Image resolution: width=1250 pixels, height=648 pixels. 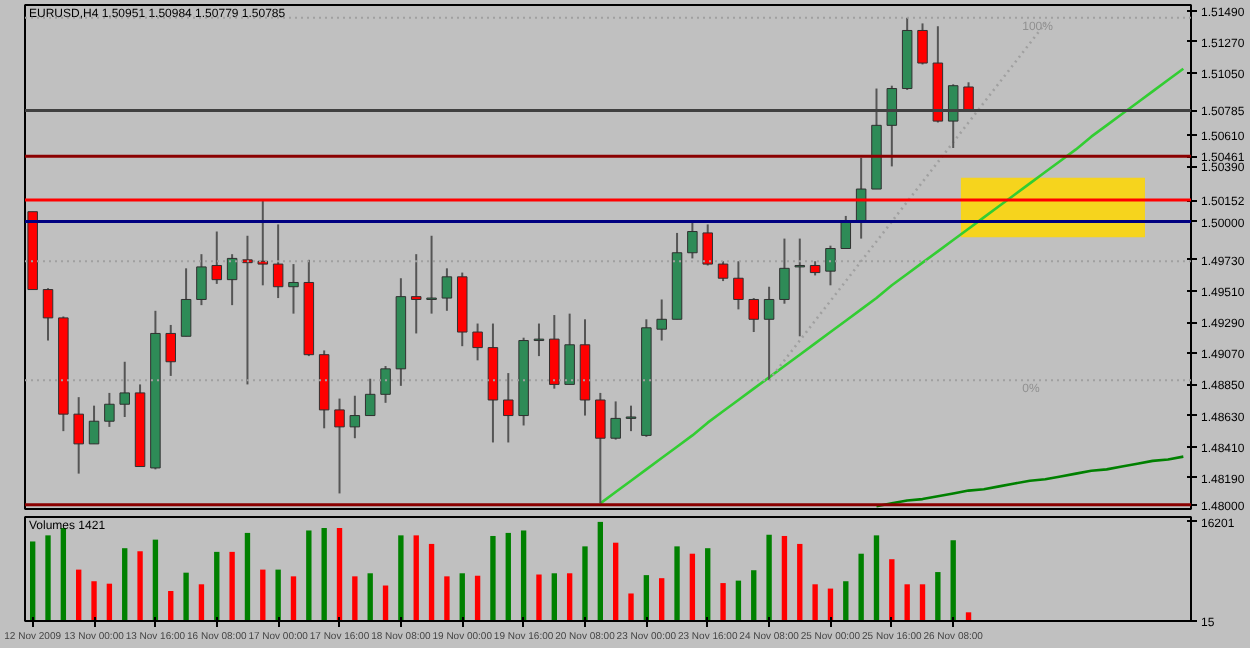 I want to click on line-series, so click(x=1030, y=481).